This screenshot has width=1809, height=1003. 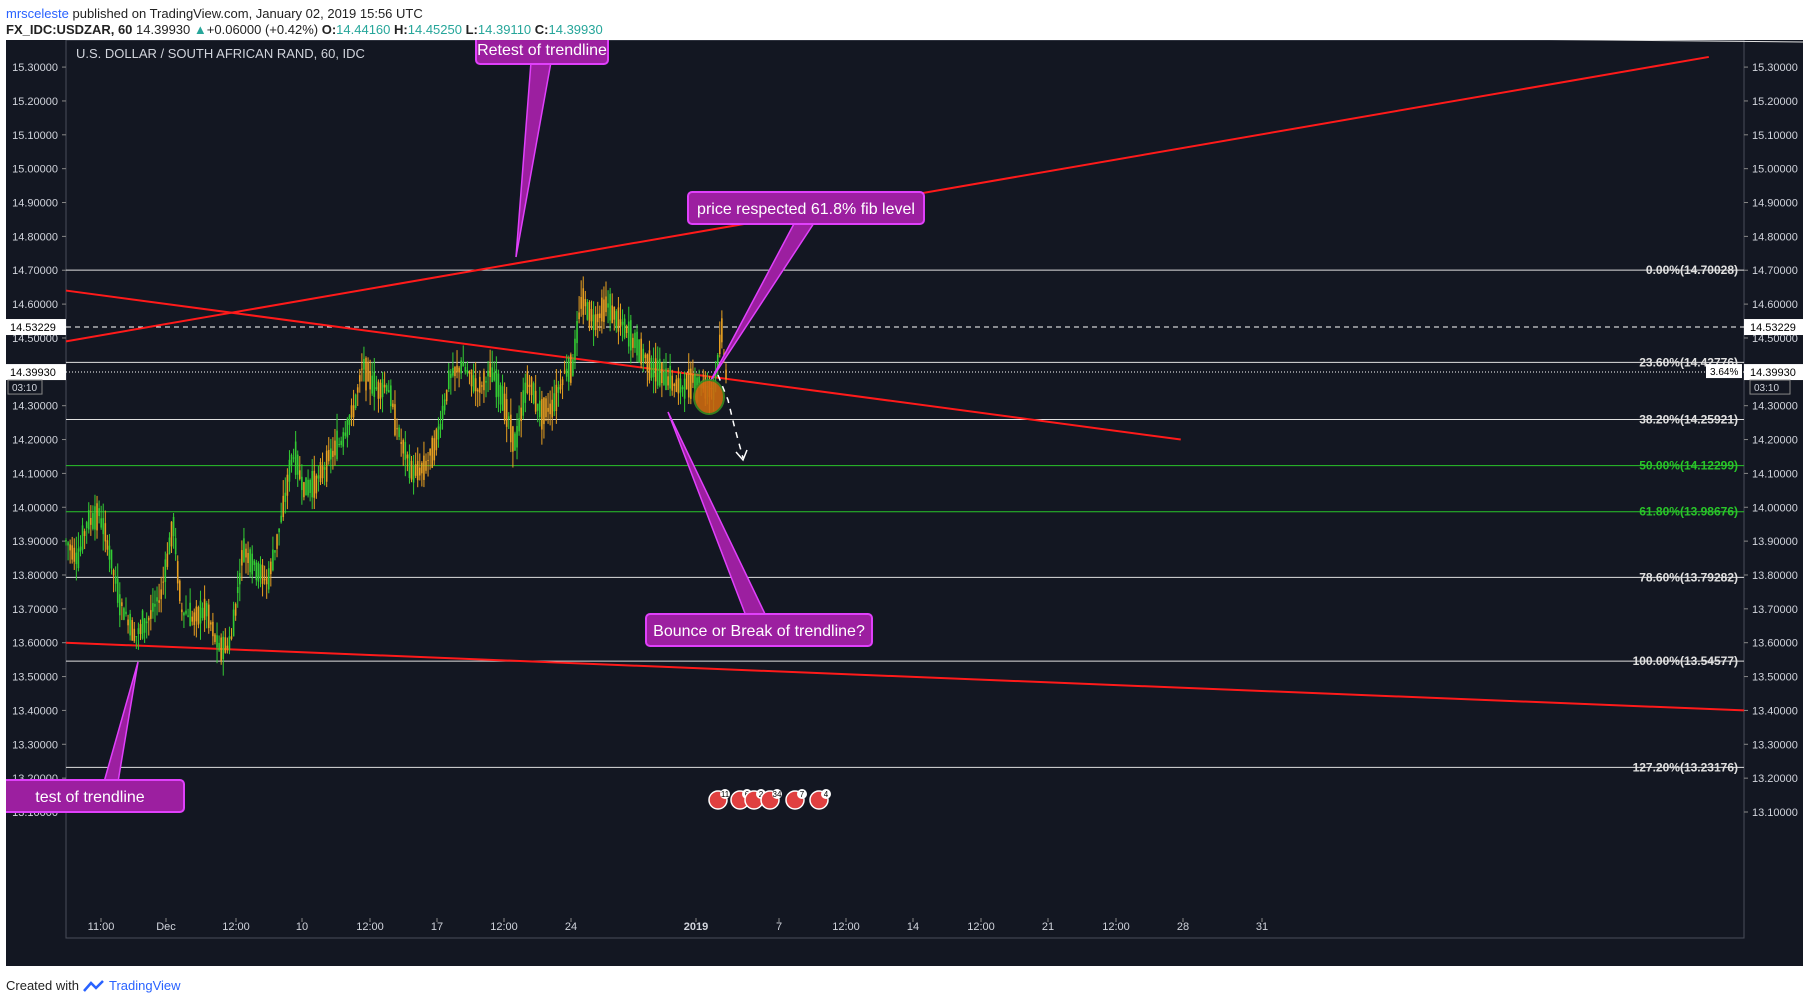 I want to click on countdown-tag, so click(x=25, y=387).